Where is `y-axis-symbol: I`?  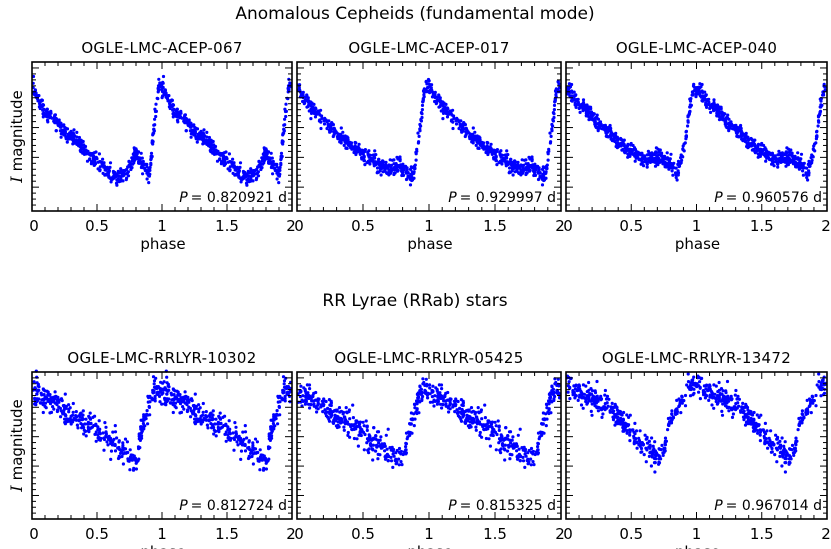
y-axis-symbol: I is located at coordinates (16, 489).